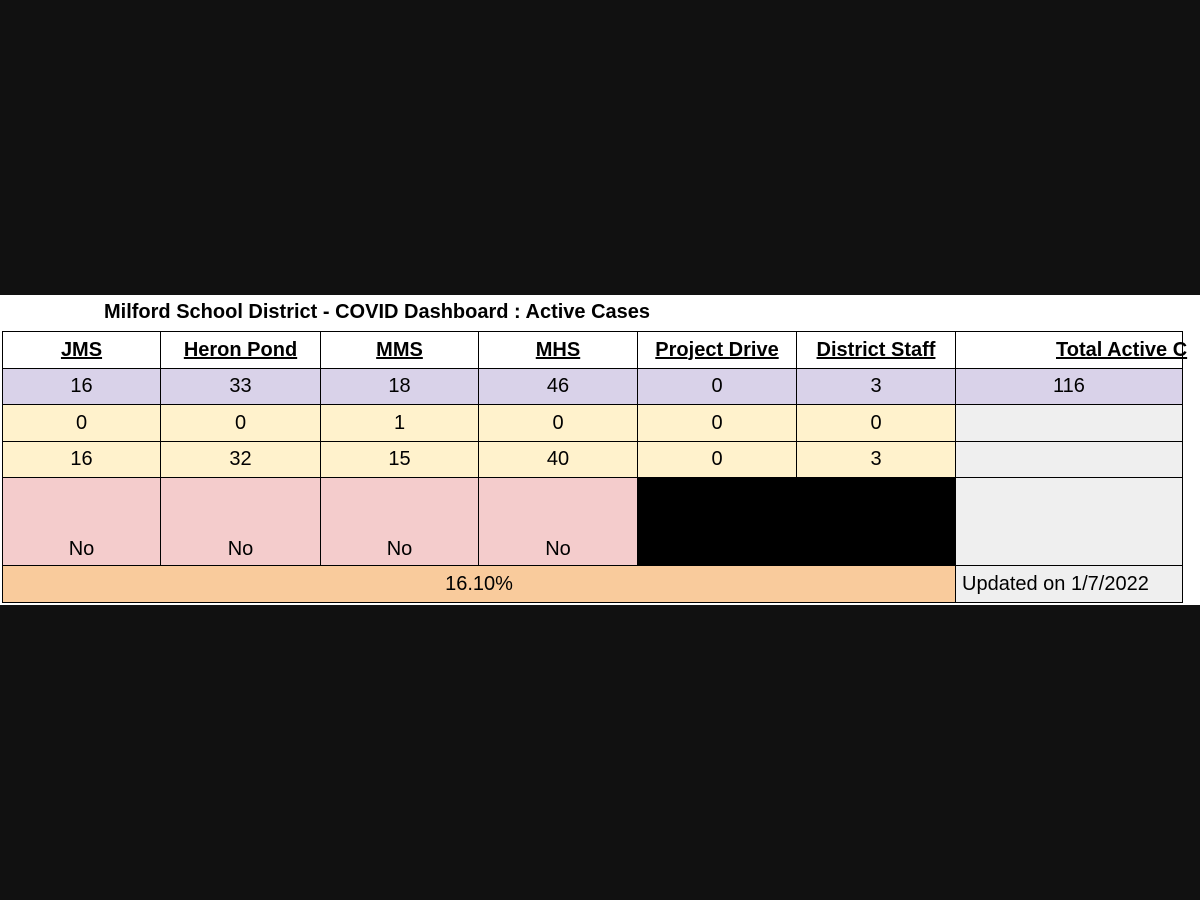 Image resolution: width=1200 pixels, height=900 pixels. Describe the element at coordinates (558, 350) in the screenshot. I see `column-header: MHS` at that location.